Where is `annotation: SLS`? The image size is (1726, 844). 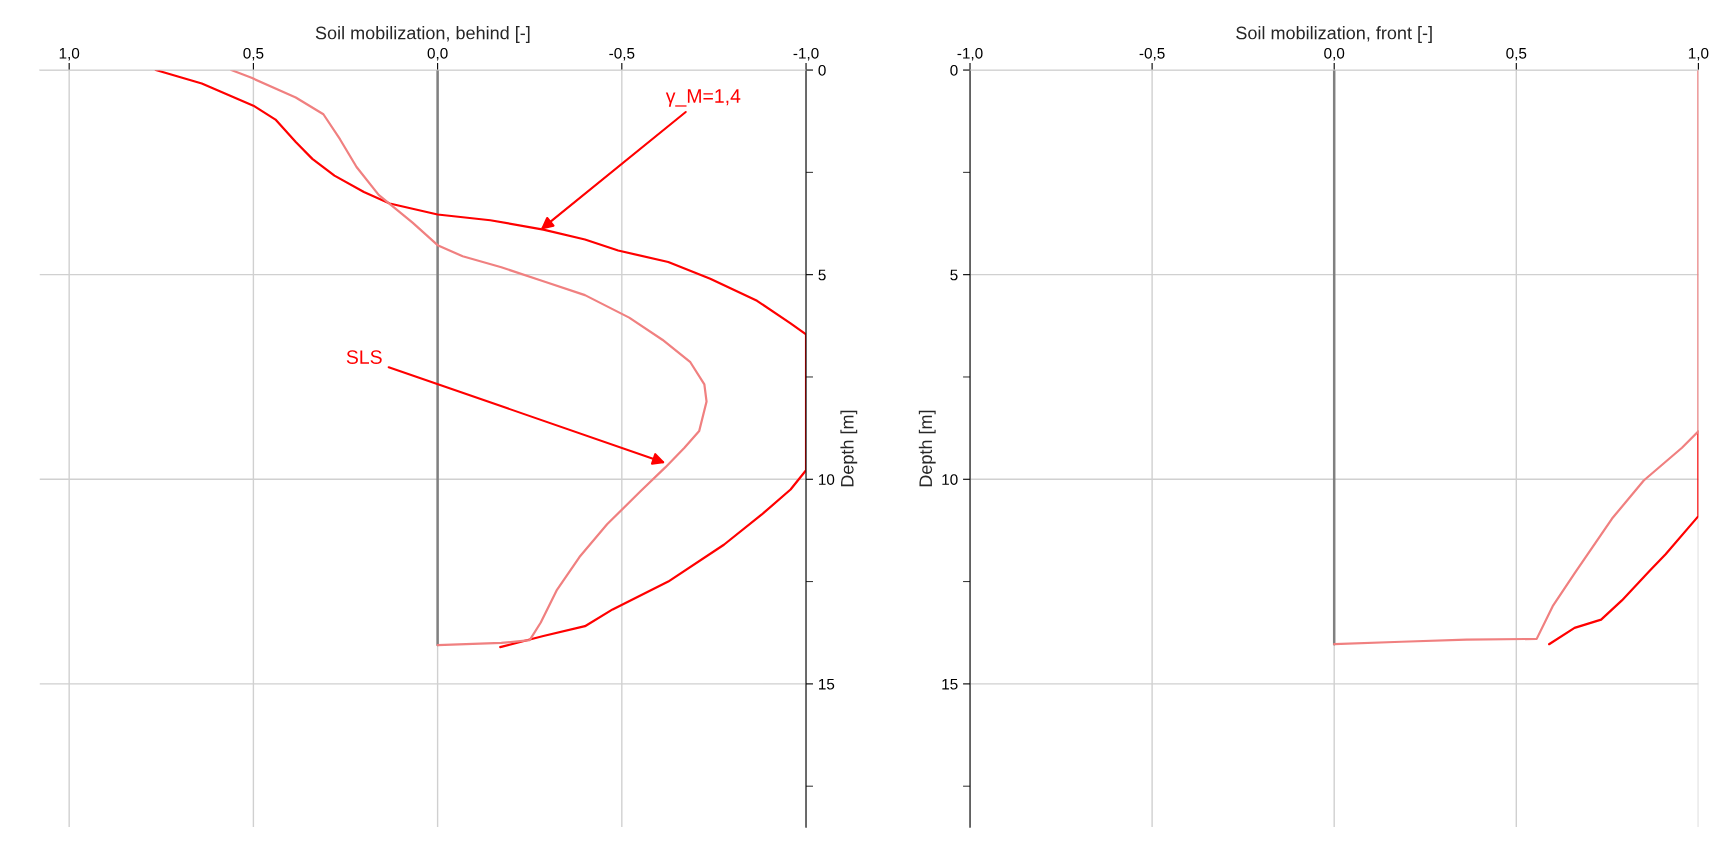 annotation: SLS is located at coordinates (364, 357).